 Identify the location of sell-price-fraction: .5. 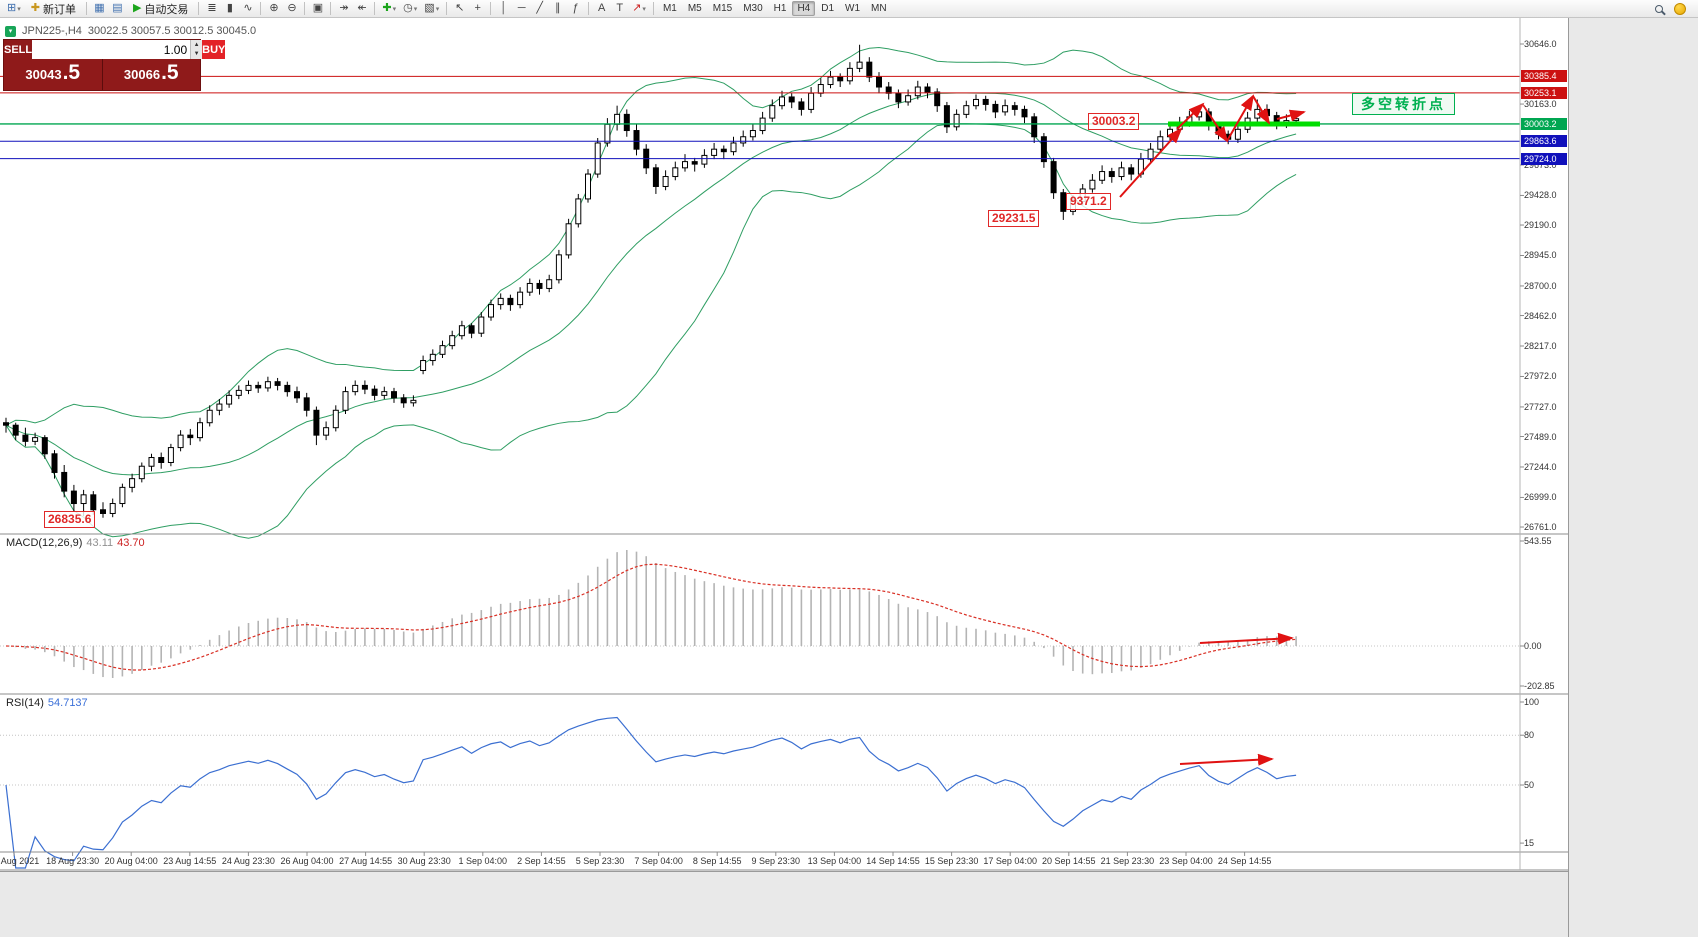
(71, 72).